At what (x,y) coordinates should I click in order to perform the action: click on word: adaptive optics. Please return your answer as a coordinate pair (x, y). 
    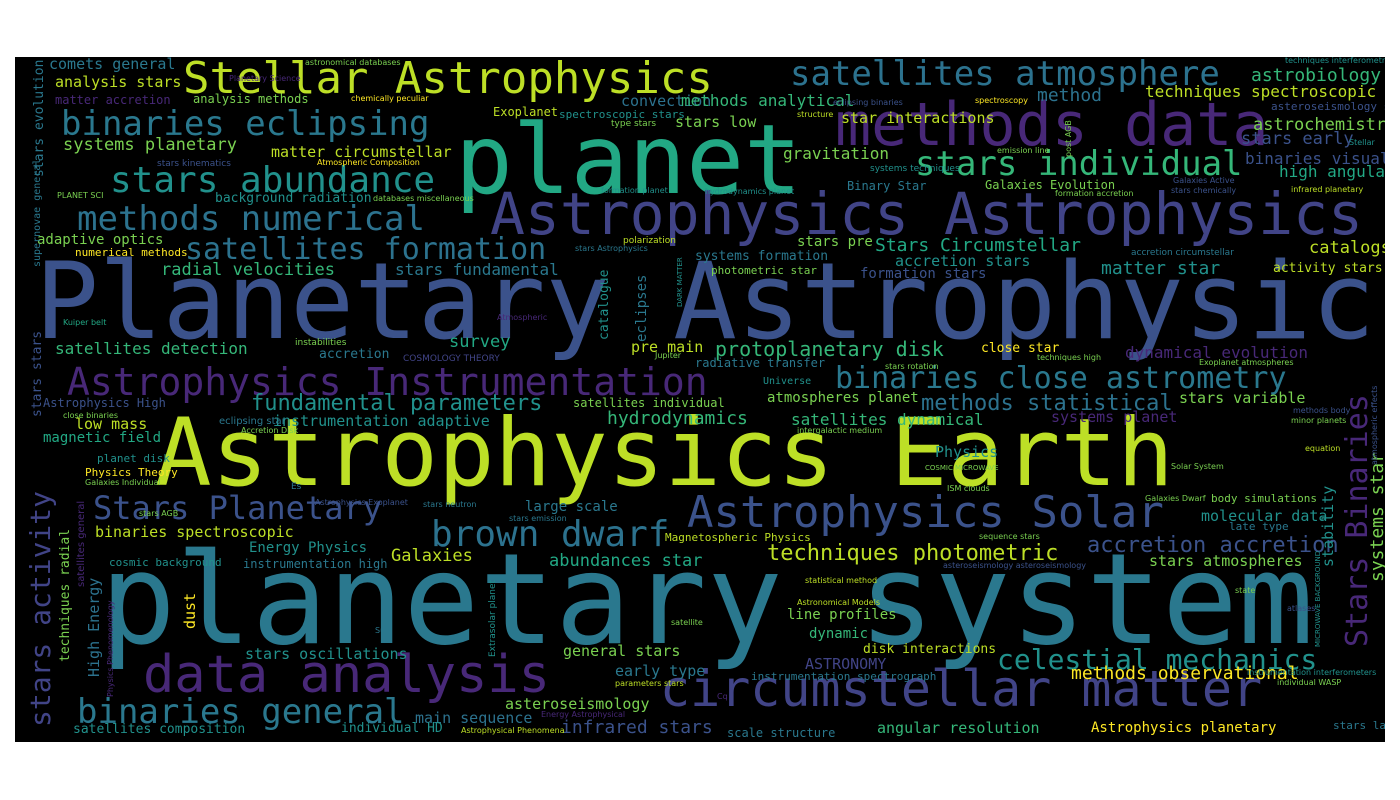
    Looking at the image, I should click on (100, 240).